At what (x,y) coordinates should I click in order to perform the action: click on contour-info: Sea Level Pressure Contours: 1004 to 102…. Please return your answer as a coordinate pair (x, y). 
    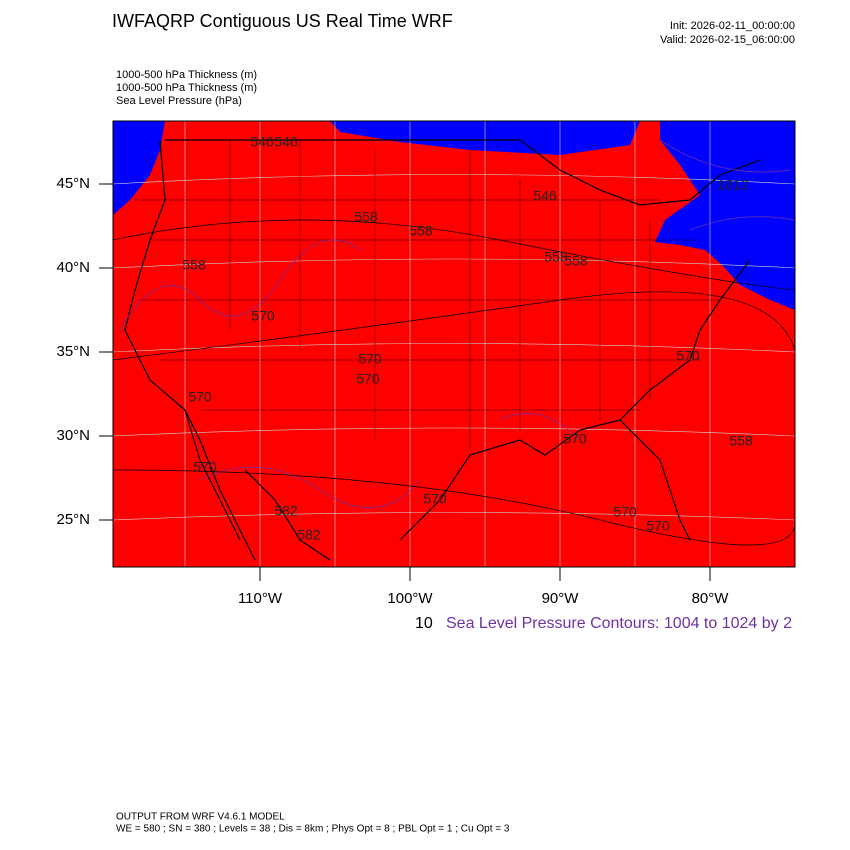
    Looking at the image, I should click on (619, 623).